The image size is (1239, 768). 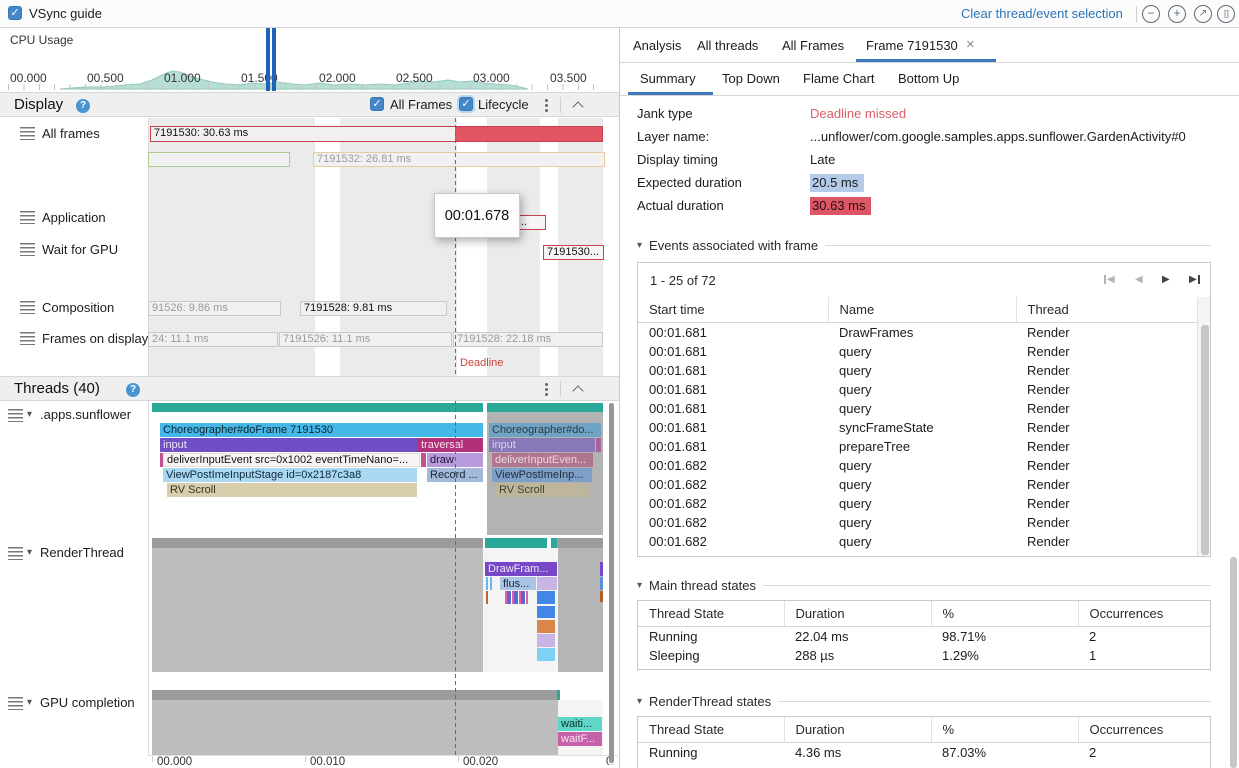 I want to click on tab-summary: Summary, so click(x=668, y=78).